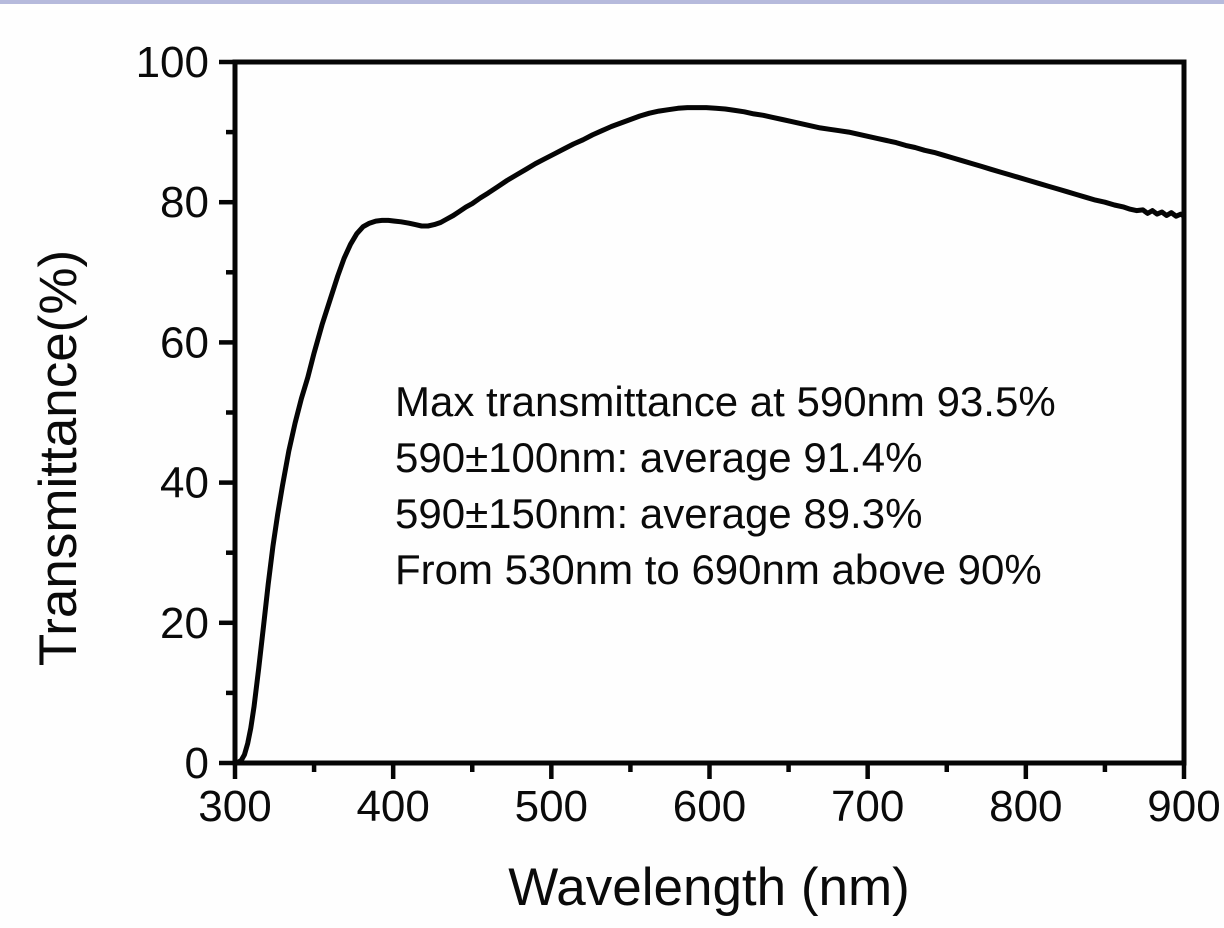  I want to click on tick-label: 900, so click(1183, 806).